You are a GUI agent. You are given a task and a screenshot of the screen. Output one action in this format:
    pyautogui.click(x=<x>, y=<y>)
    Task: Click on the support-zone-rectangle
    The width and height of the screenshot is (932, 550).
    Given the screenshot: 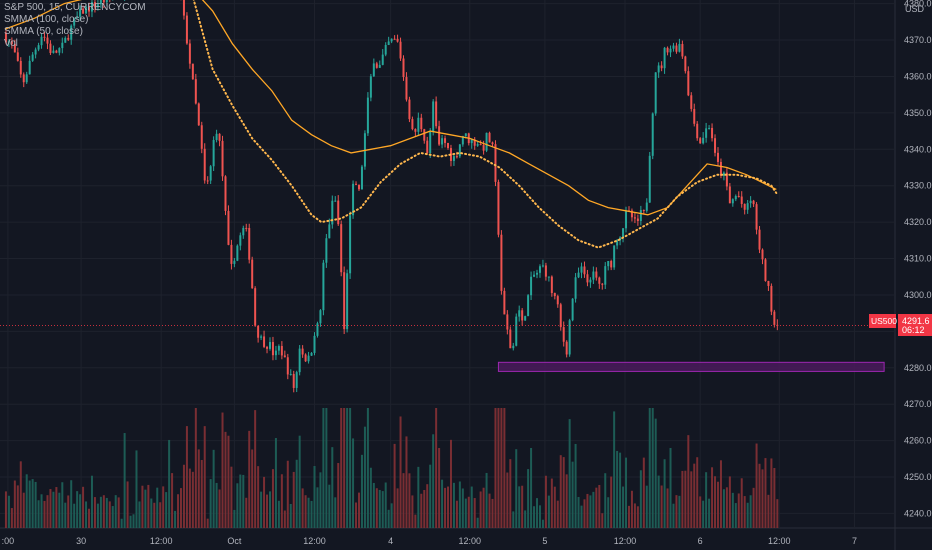 What is the action you would take?
    pyautogui.click(x=691, y=366)
    